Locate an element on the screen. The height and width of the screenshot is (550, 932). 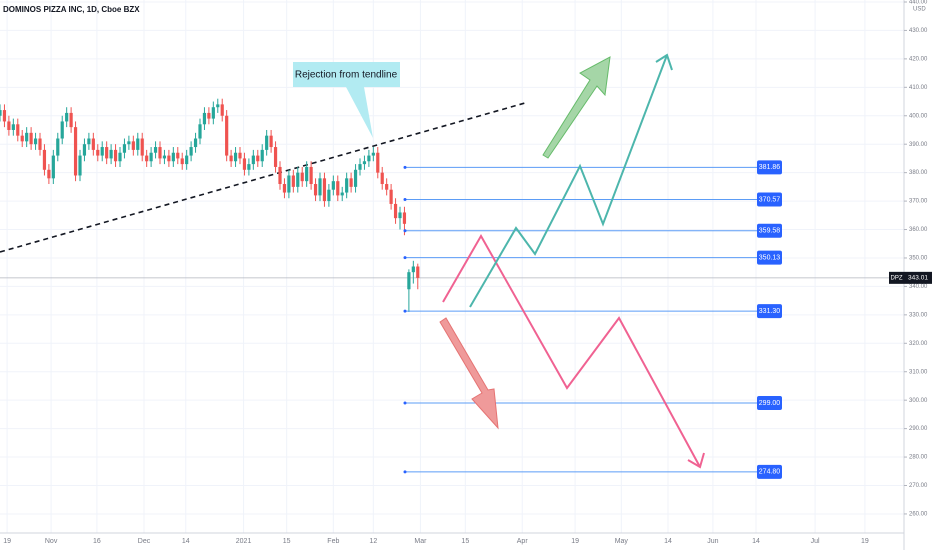
currency: USD is located at coordinates (919, 10).